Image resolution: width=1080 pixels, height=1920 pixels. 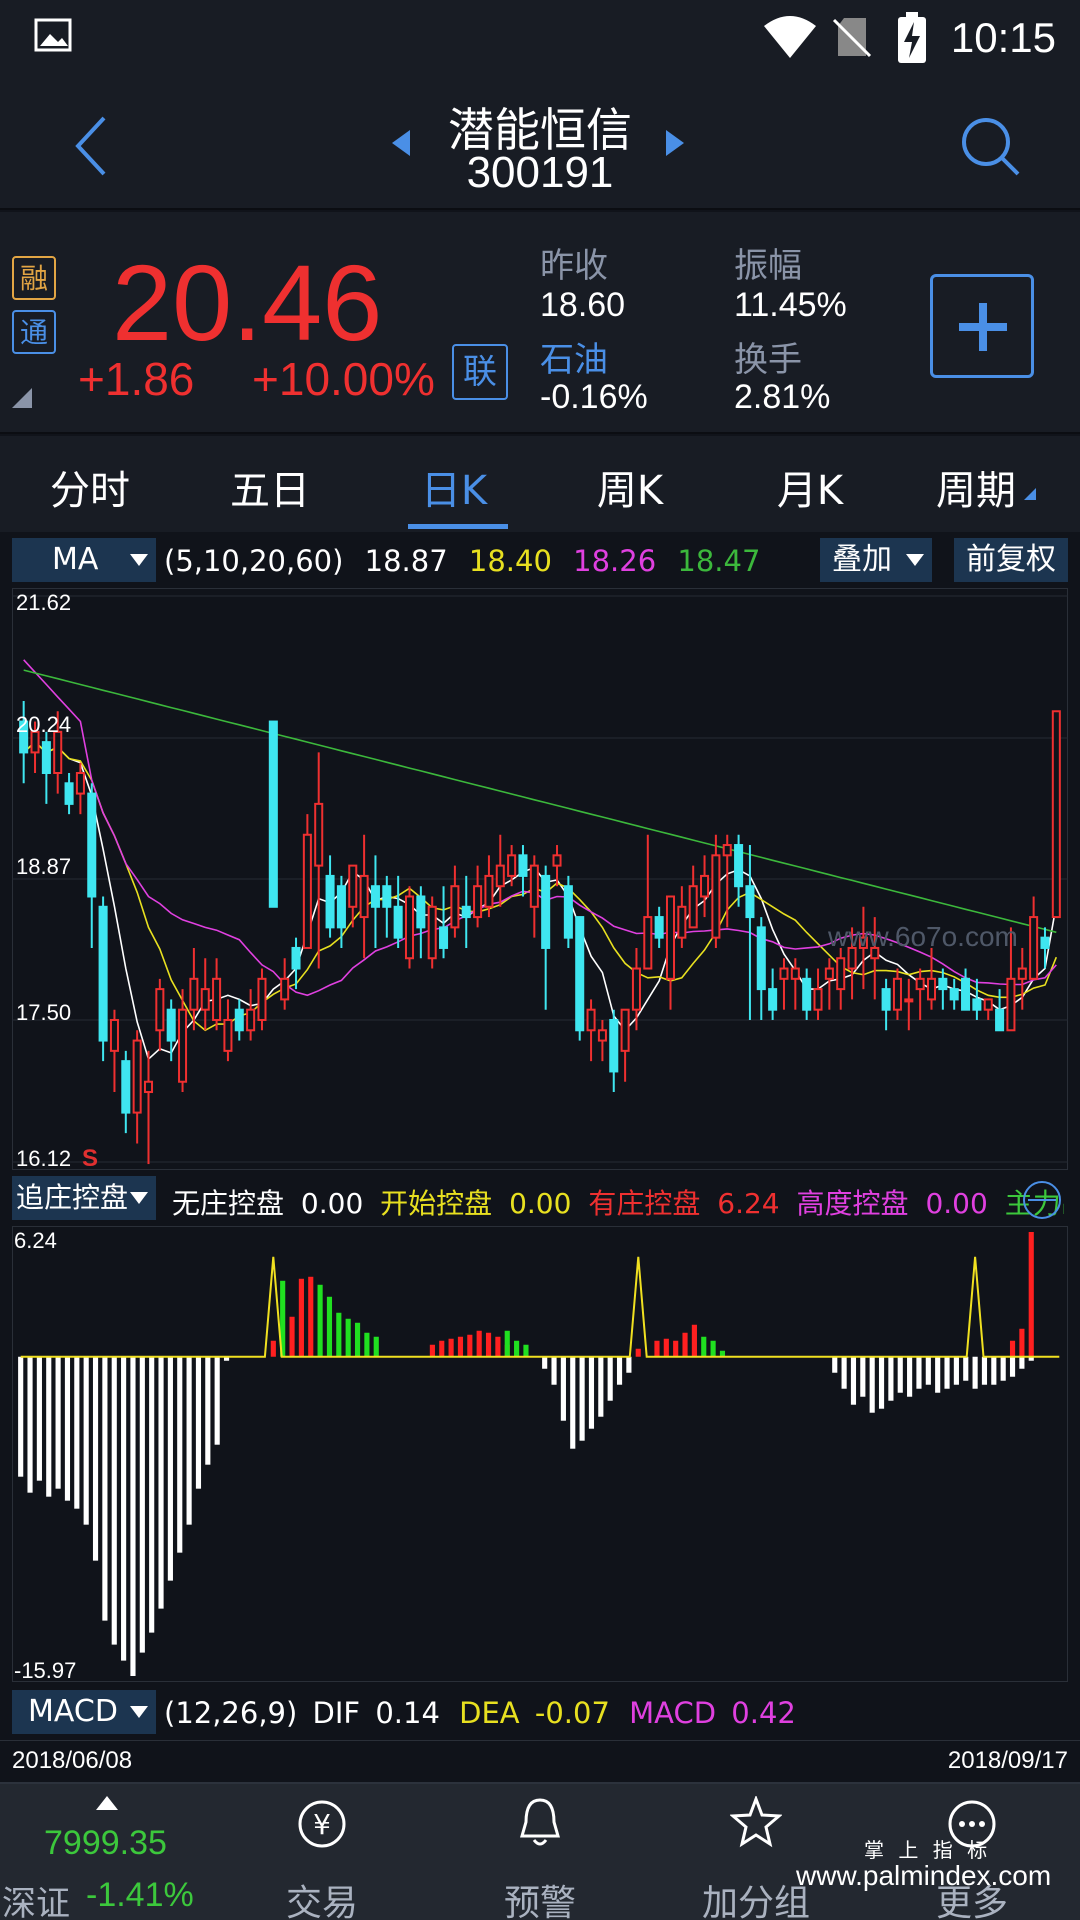 What do you see at coordinates (336, 1713) in the screenshot?
I see `dif-label: DIF` at bounding box center [336, 1713].